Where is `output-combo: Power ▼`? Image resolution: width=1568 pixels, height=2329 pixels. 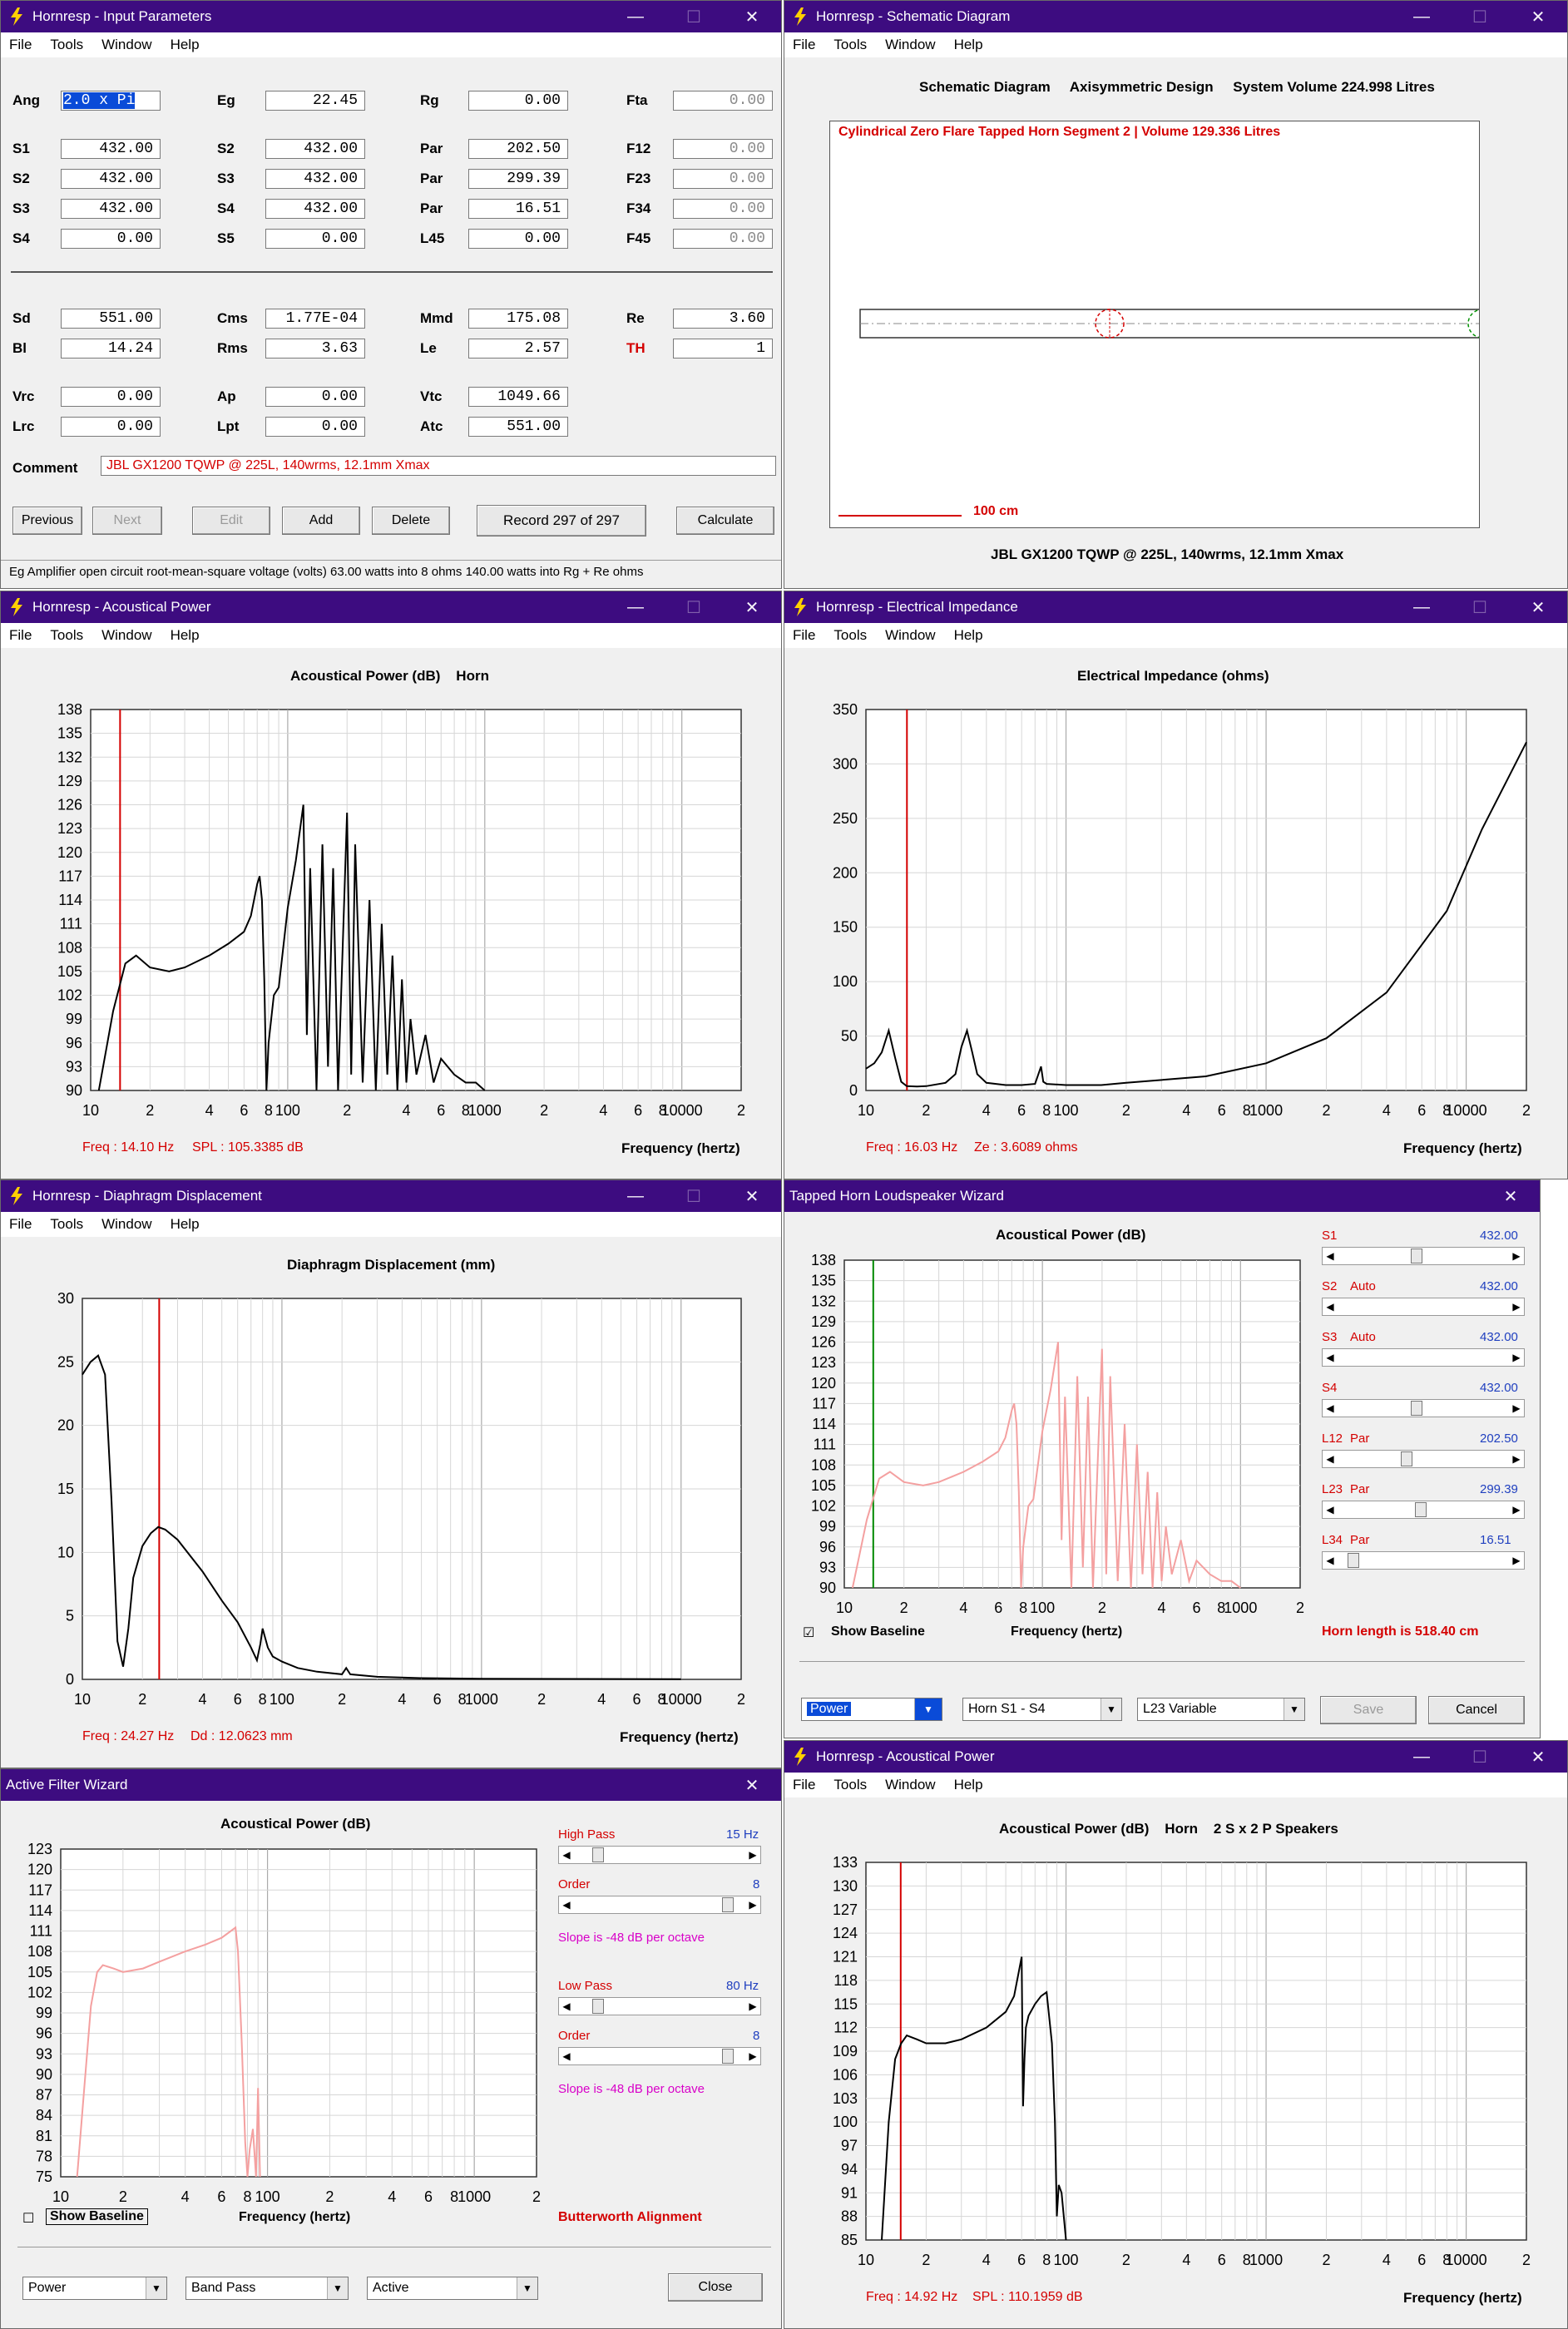 output-combo: Power ▼ is located at coordinates (94, 2288).